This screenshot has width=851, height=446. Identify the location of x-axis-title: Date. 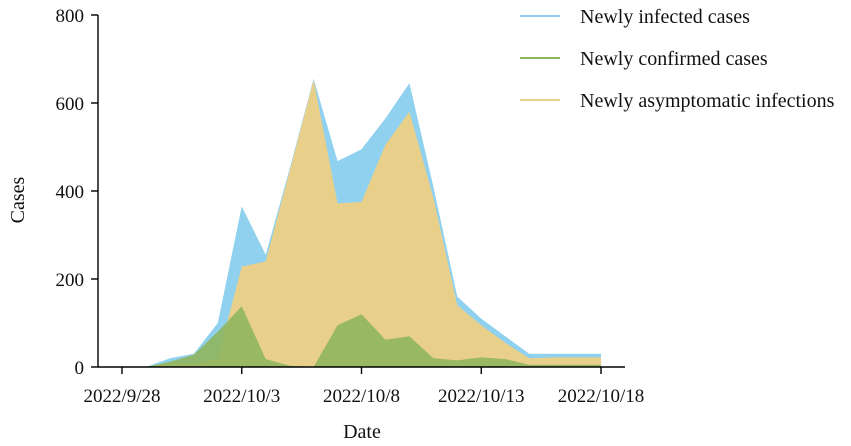
(362, 432).